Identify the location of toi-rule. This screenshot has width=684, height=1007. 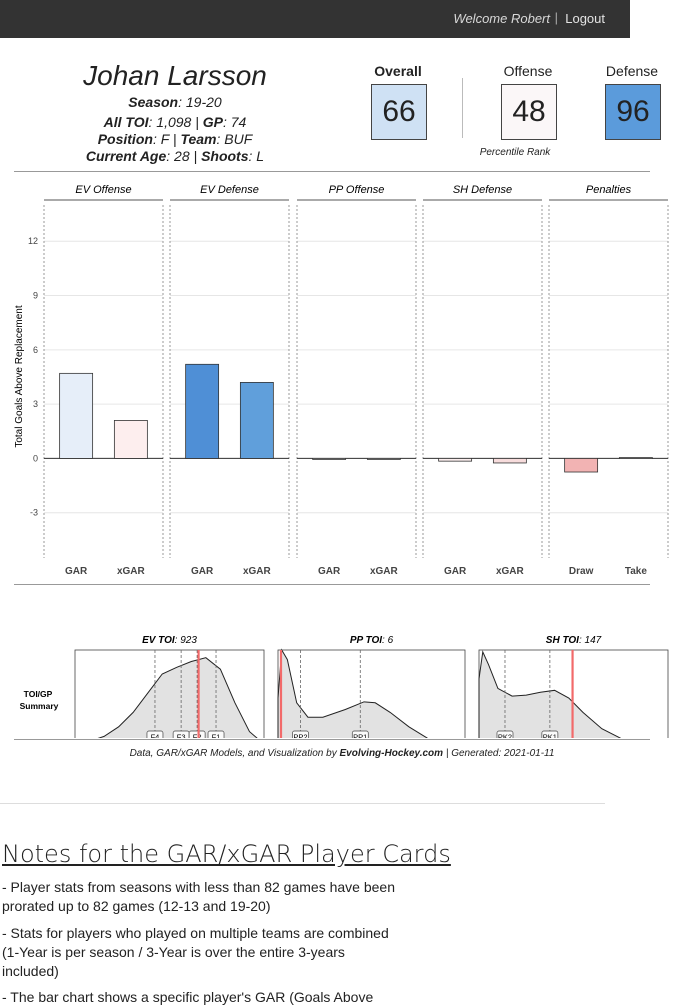
(332, 584).